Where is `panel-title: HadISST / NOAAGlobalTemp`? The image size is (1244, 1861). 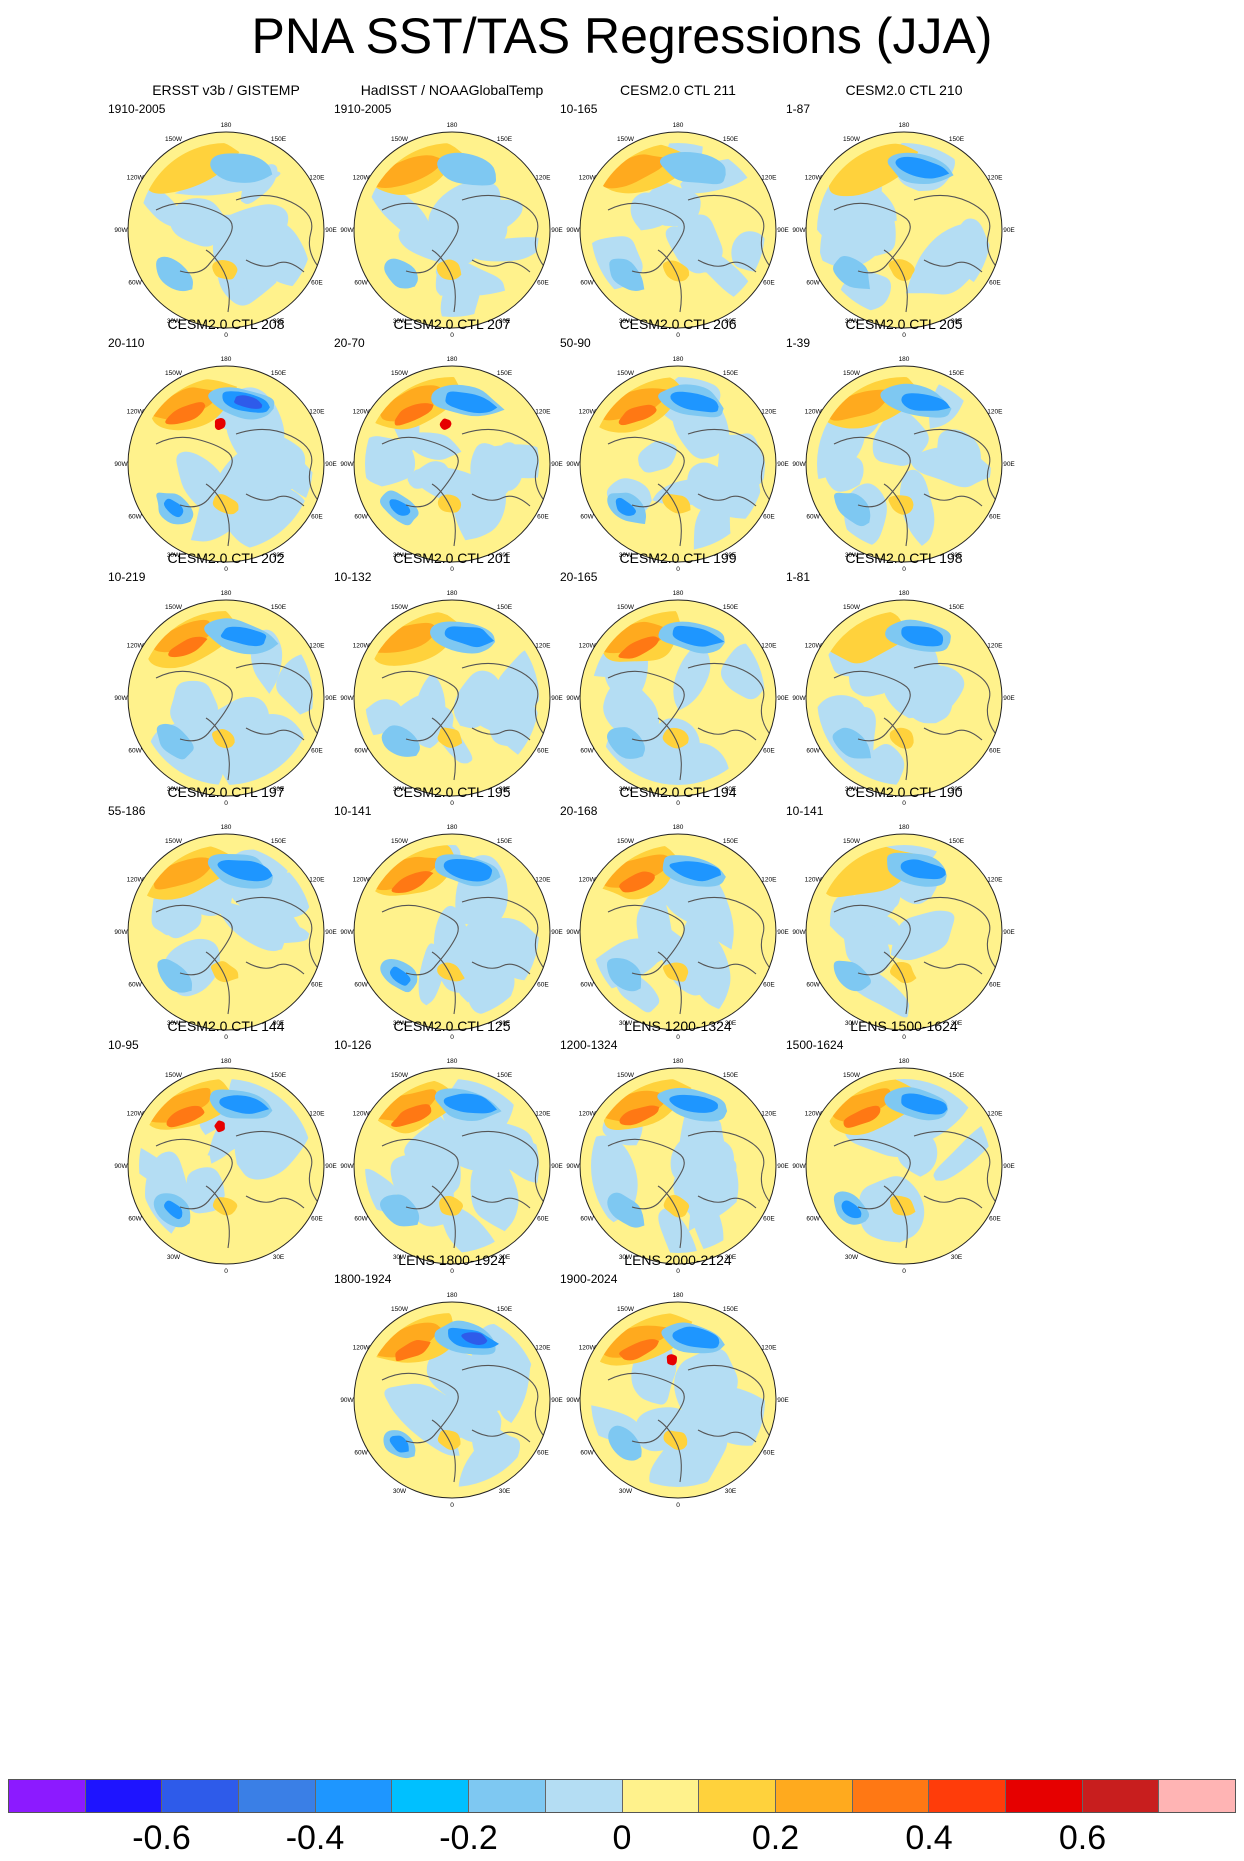
panel-title: HadISST / NOAAGlobalTemp is located at coordinates (452, 90).